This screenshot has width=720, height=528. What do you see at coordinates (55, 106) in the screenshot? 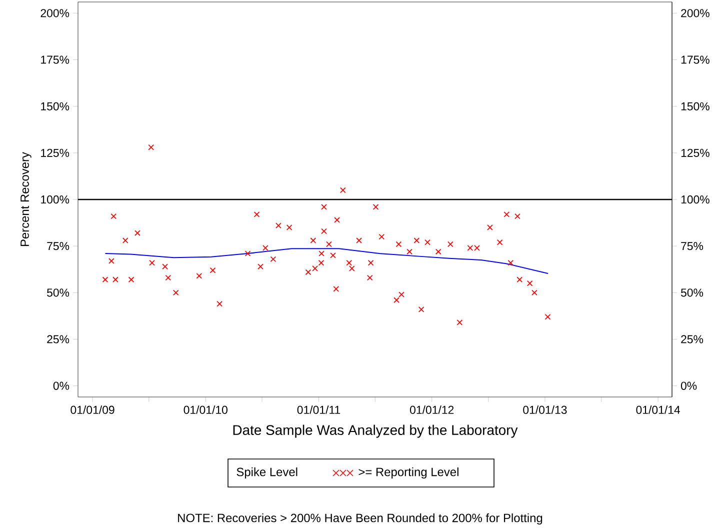
I see `y-tick-label: 150%` at bounding box center [55, 106].